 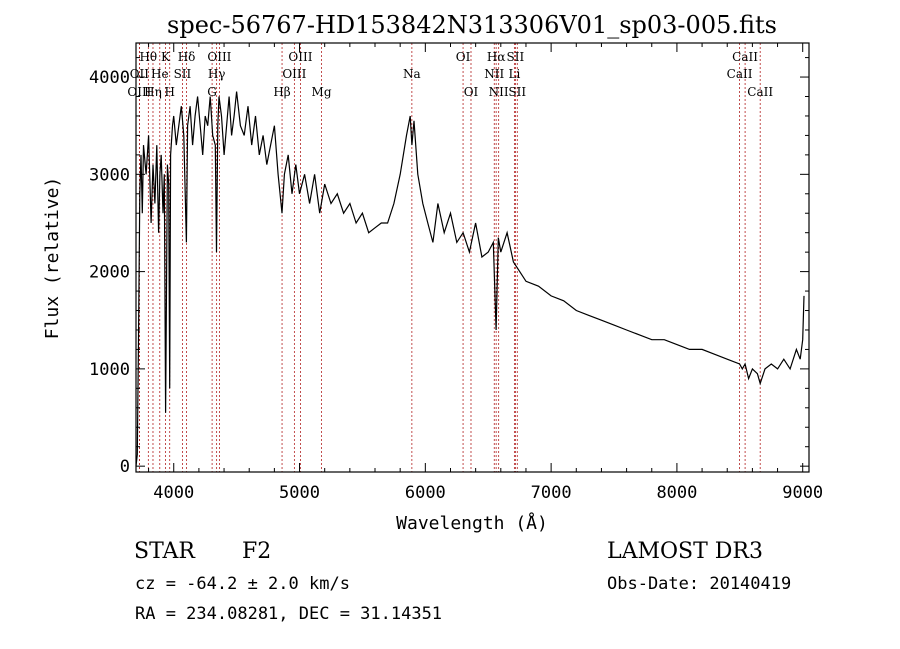 What do you see at coordinates (109, 78) in the screenshot?
I see `y-tick-label-4: 4000` at bounding box center [109, 78].